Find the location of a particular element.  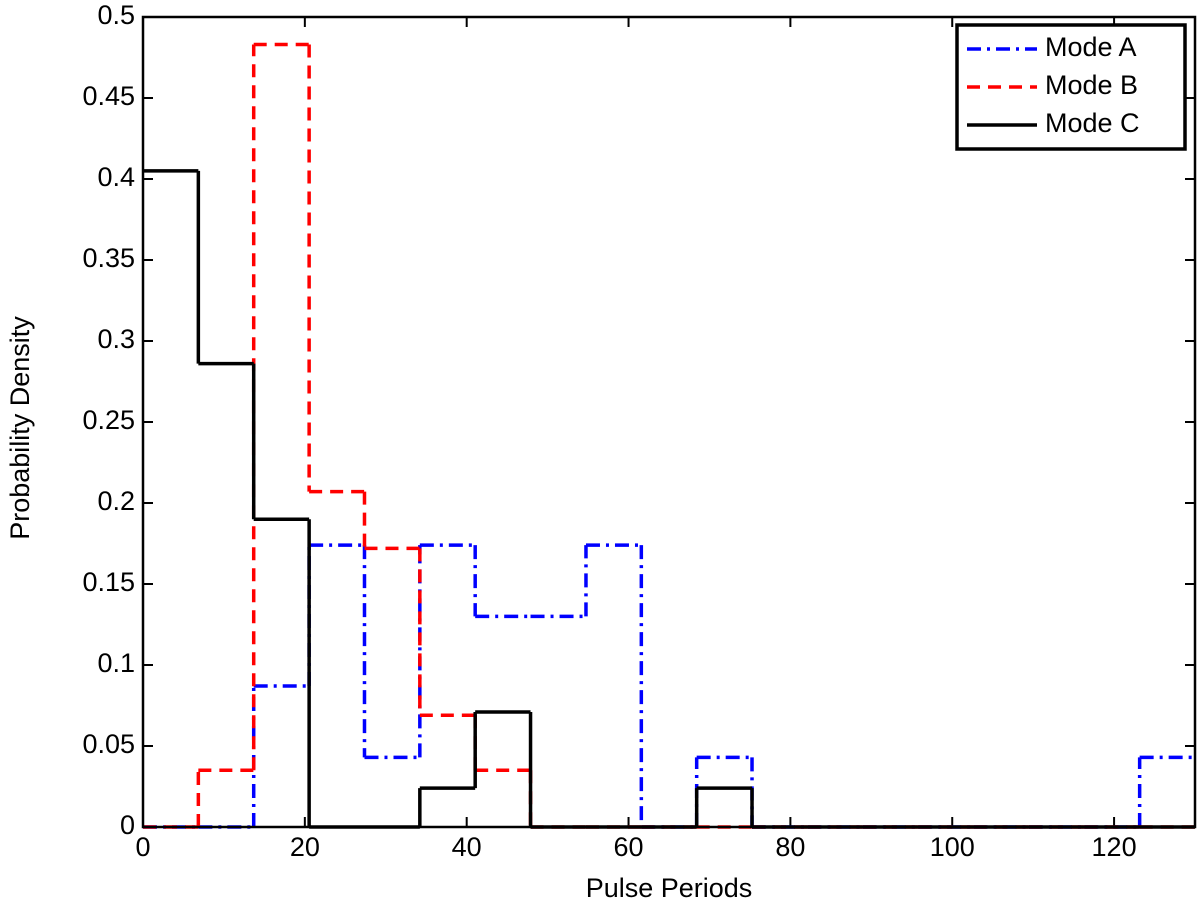

y-tick-label: 0 is located at coordinates (127, 825).